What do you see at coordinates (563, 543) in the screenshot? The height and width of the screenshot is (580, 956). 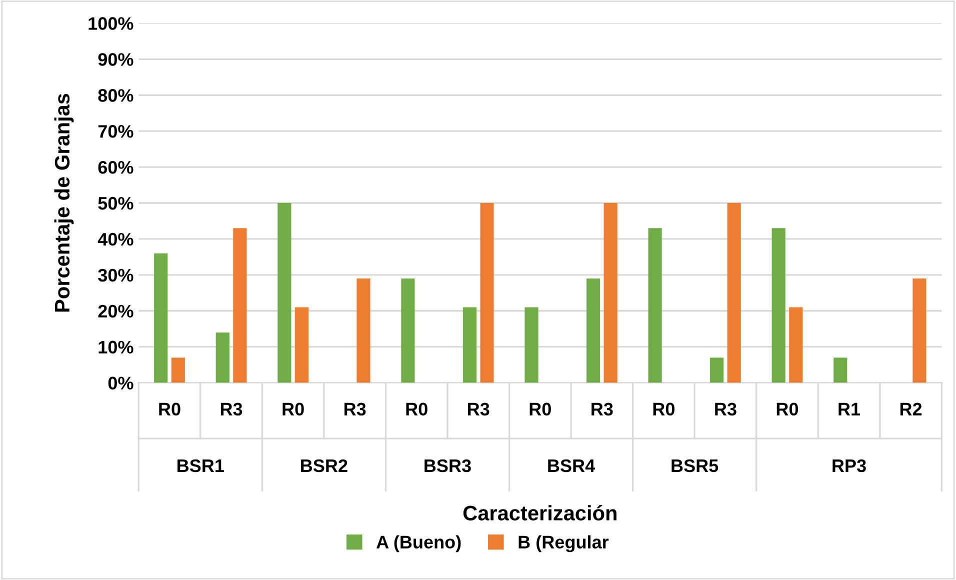 I see `legend-label: B (Regular` at bounding box center [563, 543].